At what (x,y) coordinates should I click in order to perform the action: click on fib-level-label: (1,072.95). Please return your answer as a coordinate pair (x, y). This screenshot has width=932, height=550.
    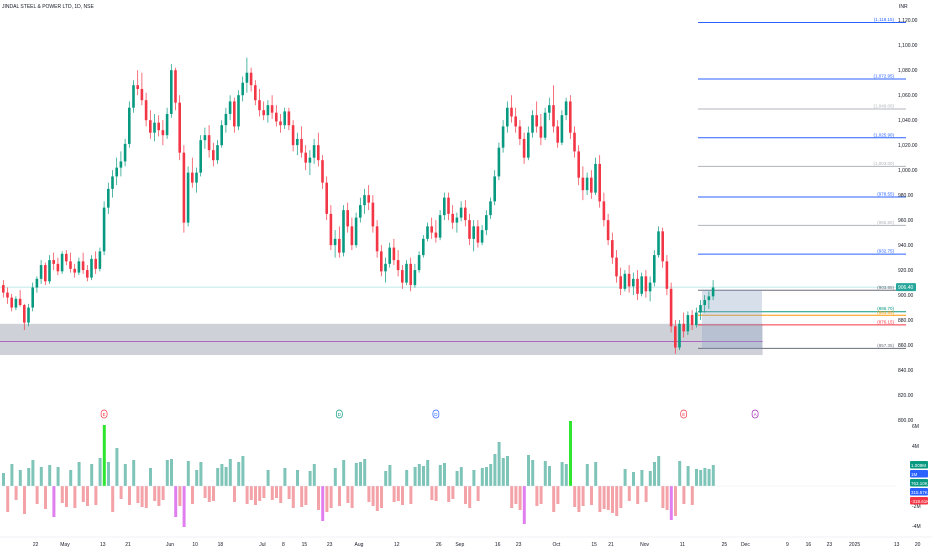
    Looking at the image, I should click on (883, 76).